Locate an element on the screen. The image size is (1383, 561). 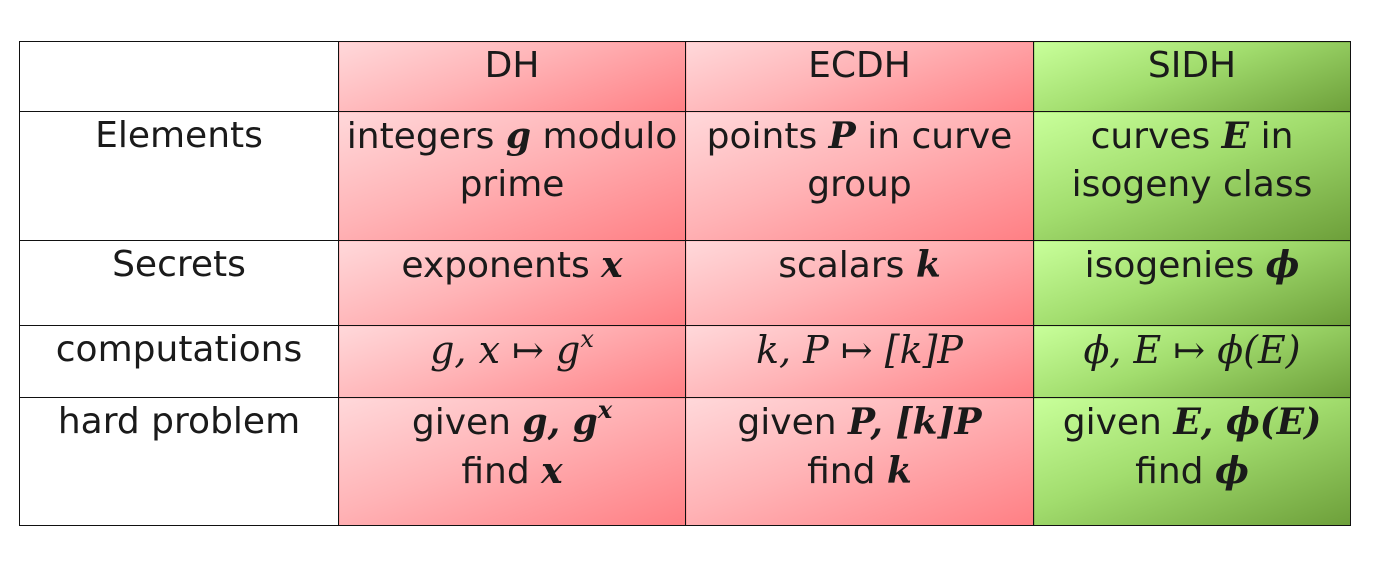
hard-sidh-cell: given E, ϕ(E) find ϕ is located at coordinates (1192, 461).